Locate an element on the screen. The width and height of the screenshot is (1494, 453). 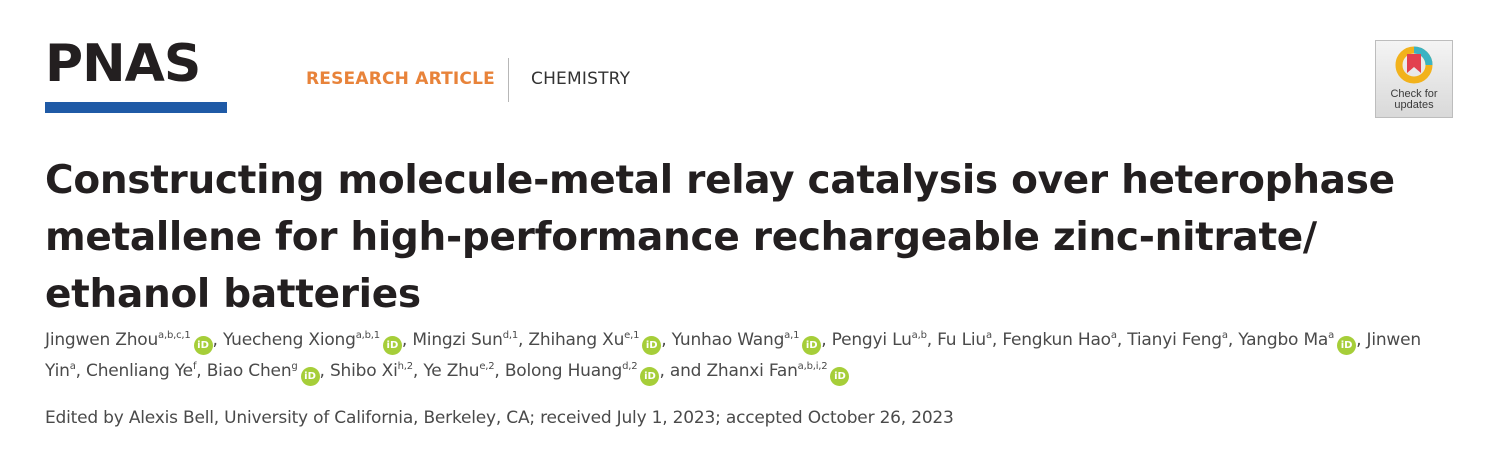
author-name: Fu Liu is located at coordinates (961, 340).